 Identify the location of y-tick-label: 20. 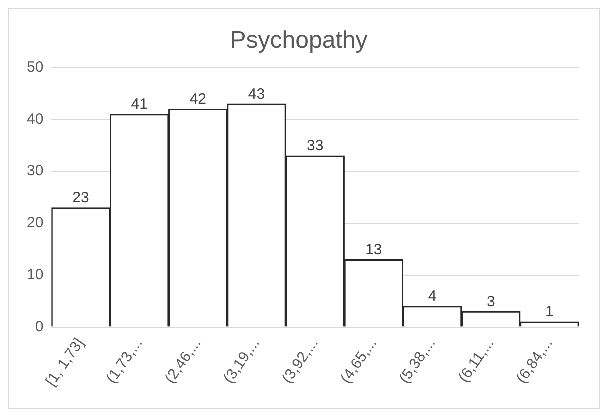
(35, 223).